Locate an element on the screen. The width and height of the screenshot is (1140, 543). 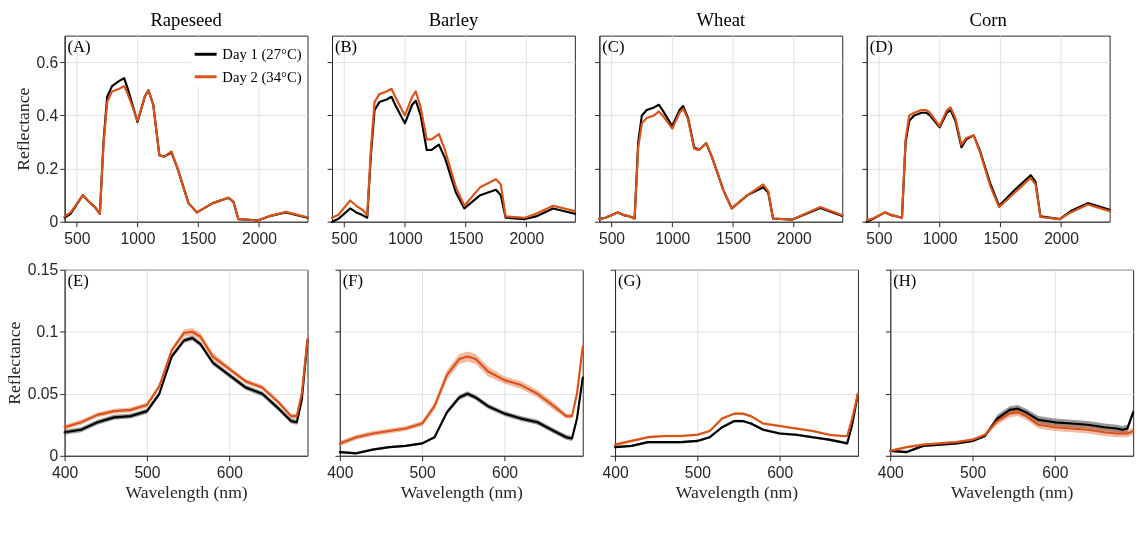
annotation: (C) is located at coordinates (613, 47).